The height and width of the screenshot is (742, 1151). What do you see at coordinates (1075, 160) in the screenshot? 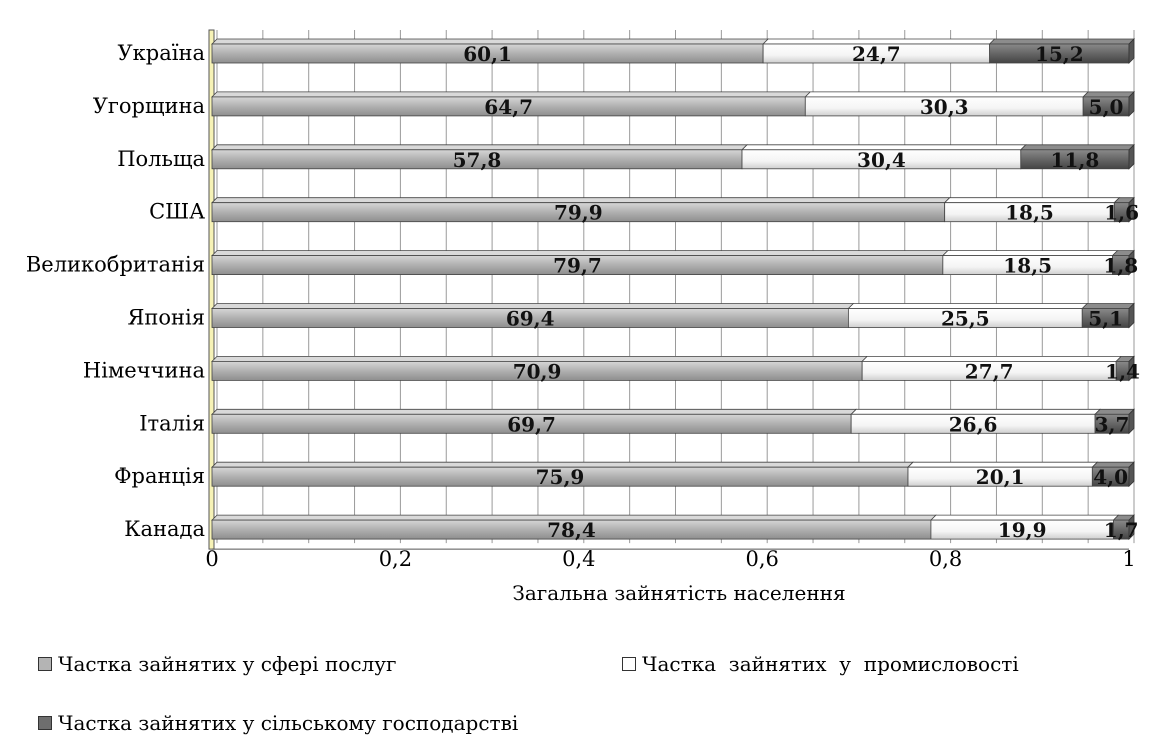
I see `data-label: 11,8` at bounding box center [1075, 160].